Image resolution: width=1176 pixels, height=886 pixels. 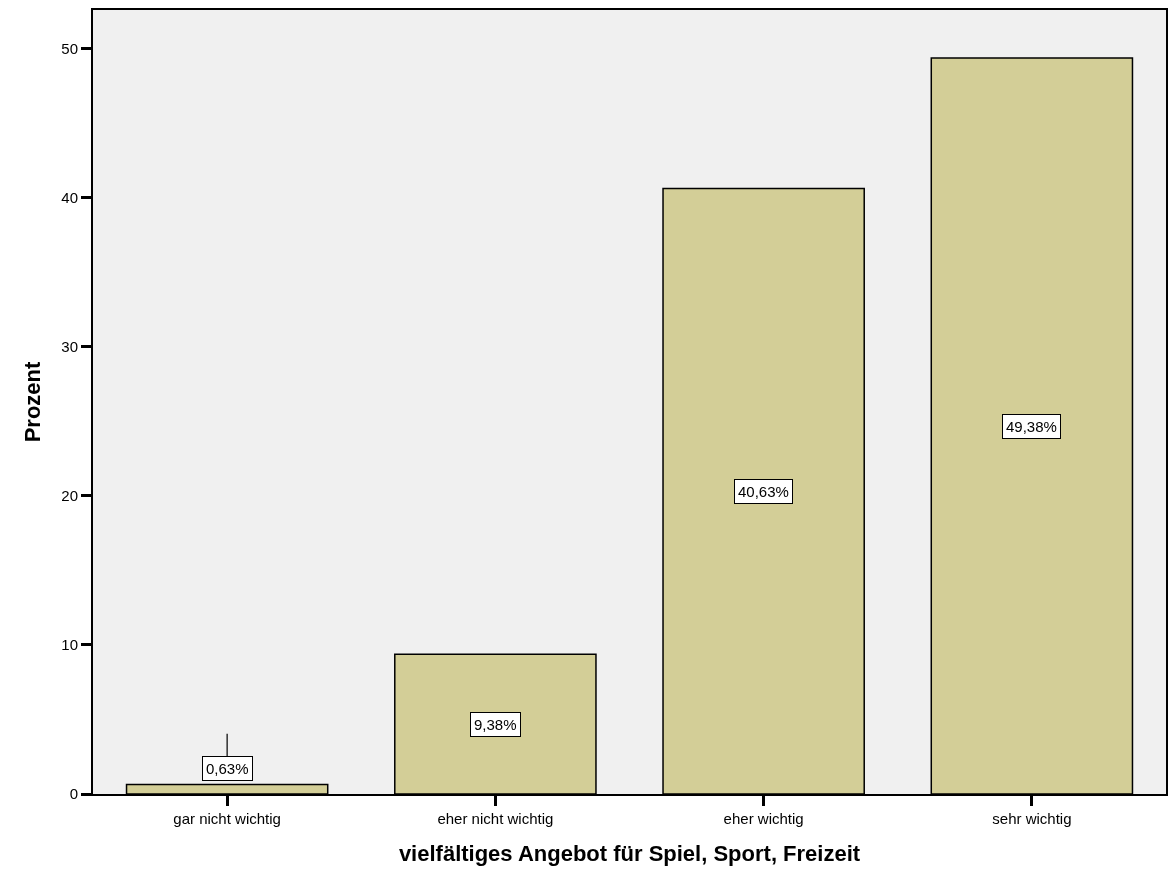 I want to click on x-axis-title: vielfältiges Angebot für Spiel, Sport, Freizeit, so click(x=629, y=854).